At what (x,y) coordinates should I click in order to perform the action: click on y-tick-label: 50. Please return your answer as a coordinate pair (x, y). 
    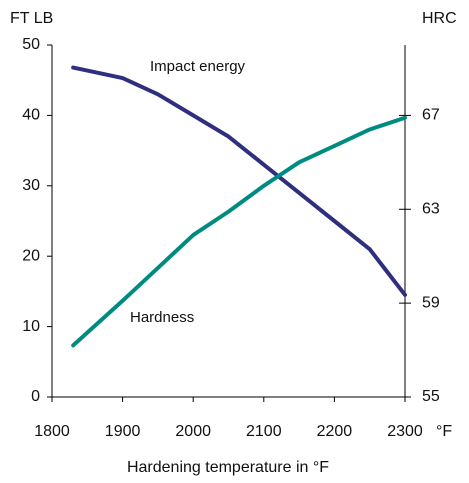
    Looking at the image, I should click on (31, 44).